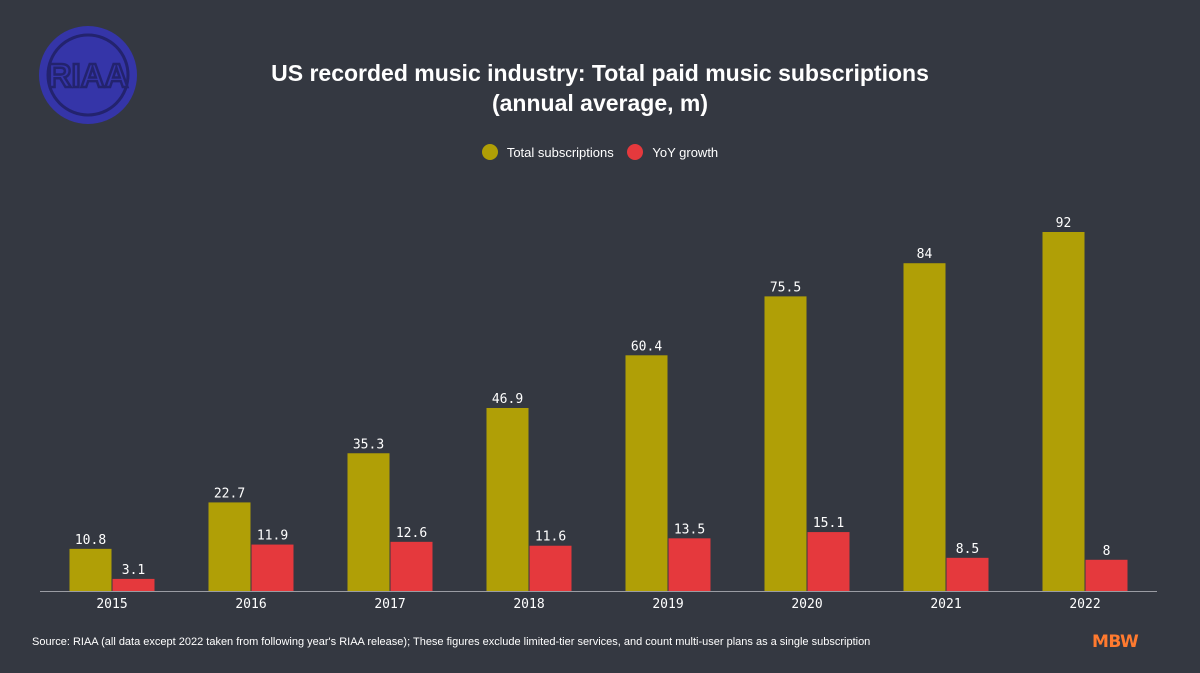  I want to click on bar-growth-2016, so click(272, 567).